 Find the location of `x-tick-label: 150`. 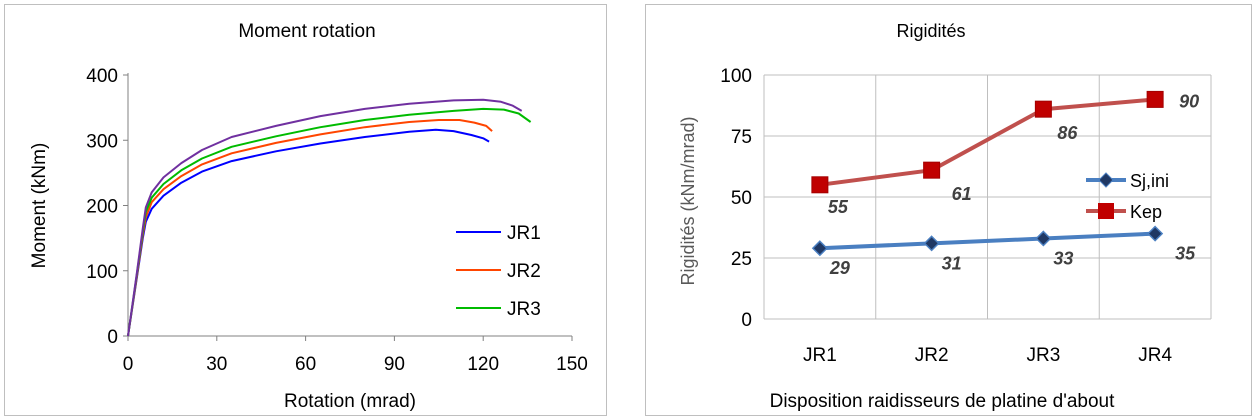

x-tick-label: 150 is located at coordinates (572, 364).